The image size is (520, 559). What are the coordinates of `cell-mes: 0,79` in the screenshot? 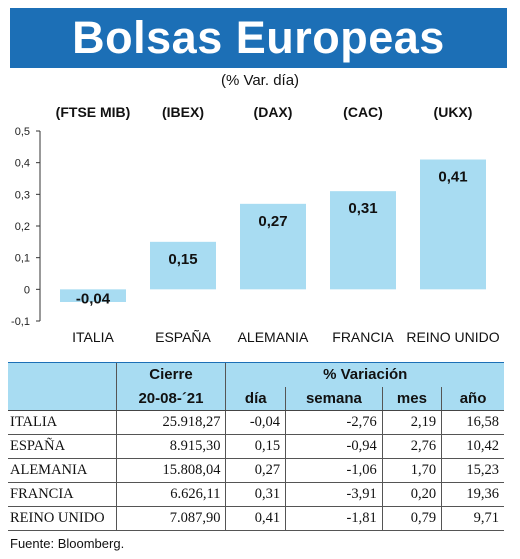 It's located at (411, 518).